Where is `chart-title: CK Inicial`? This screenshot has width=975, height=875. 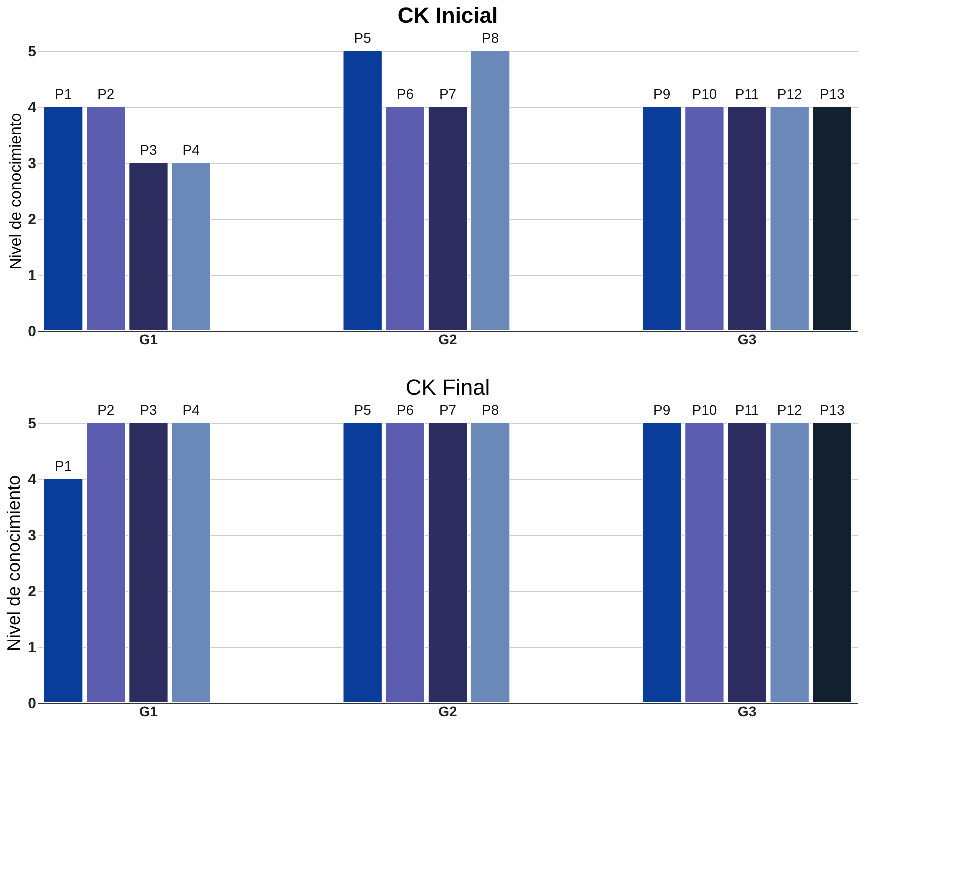
chart-title: CK Inicial is located at coordinates (448, 15).